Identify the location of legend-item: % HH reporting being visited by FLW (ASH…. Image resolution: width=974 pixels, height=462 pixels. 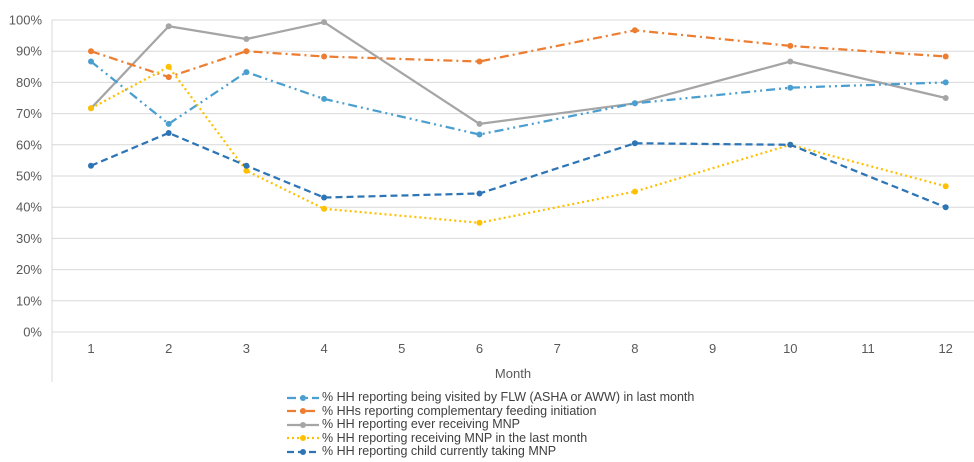
(566, 398).